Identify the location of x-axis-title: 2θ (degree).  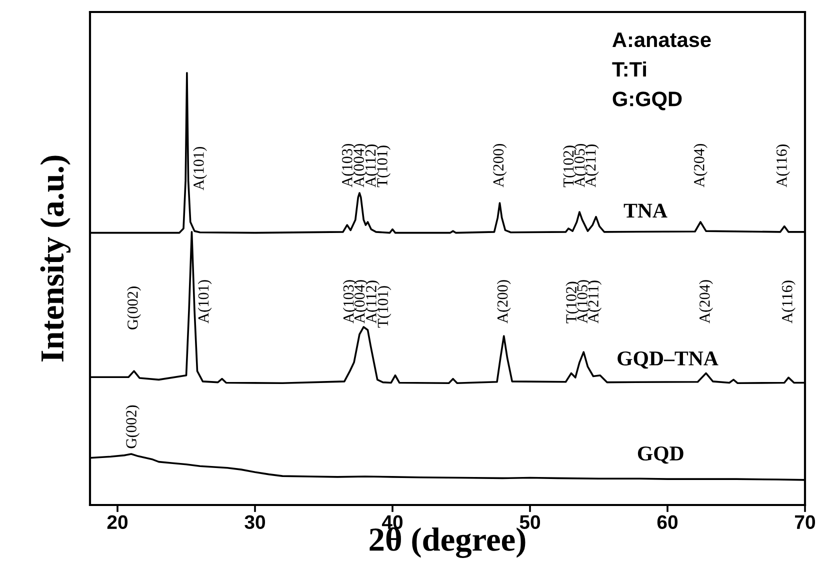
(448, 542).